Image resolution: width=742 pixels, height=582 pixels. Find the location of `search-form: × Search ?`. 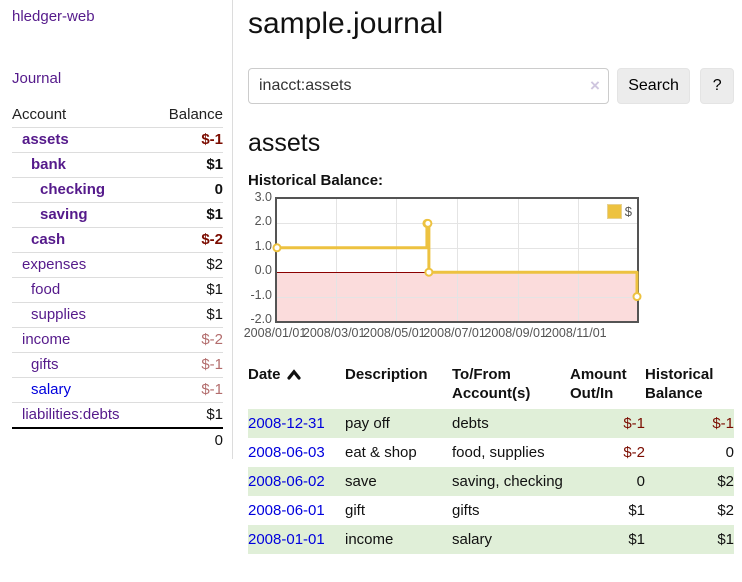

search-form: × Search ? is located at coordinates (491, 86).